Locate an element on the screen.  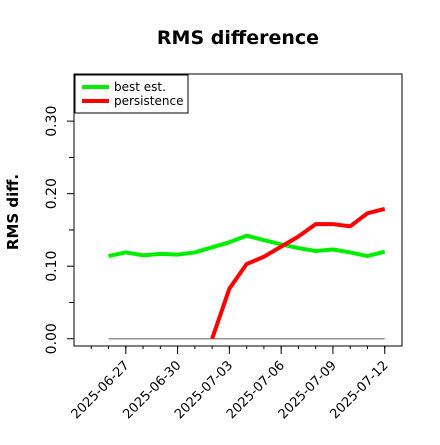
y-tick-label: 0.10 is located at coordinates (52, 266).